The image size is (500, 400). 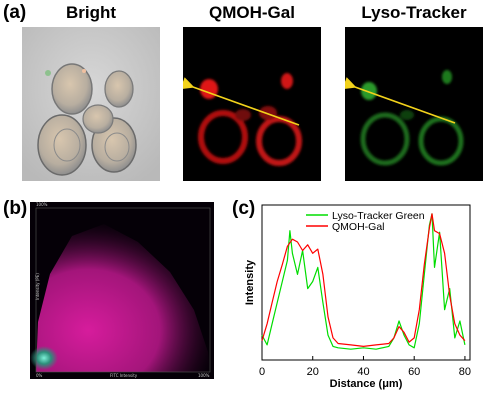 What do you see at coordinates (414, 104) in the screenshot?
I see `lyso-tracker-image` at bounding box center [414, 104].